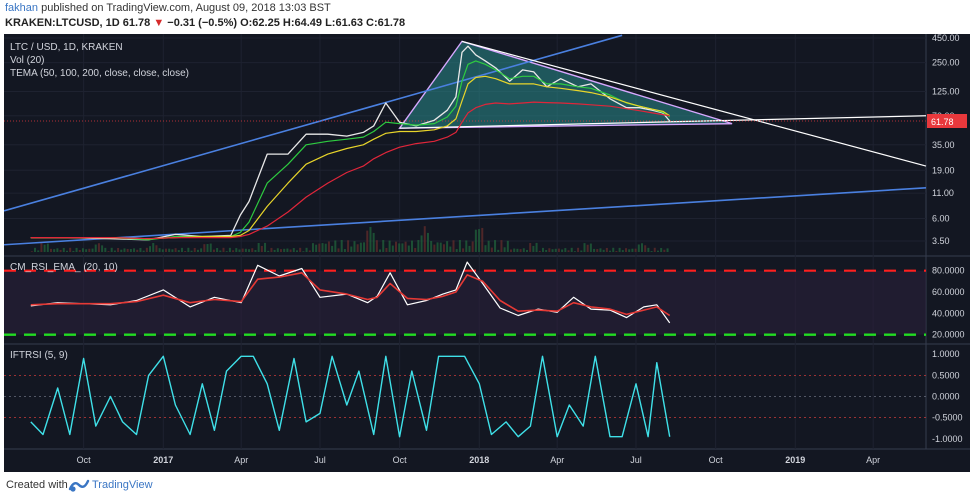 The image size is (974, 497). What do you see at coordinates (947, 121) in the screenshot?
I see `last-price-tag` at bounding box center [947, 121].